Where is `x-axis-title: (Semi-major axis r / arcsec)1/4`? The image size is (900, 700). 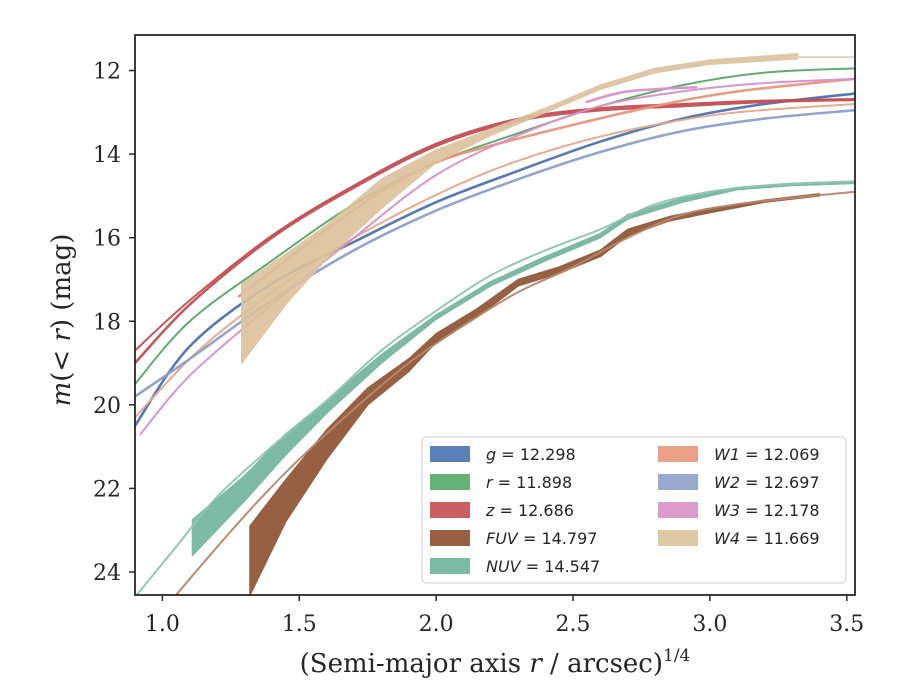 x-axis-title: (Semi-major axis r / arcsec)1/4 is located at coordinates (495, 662).